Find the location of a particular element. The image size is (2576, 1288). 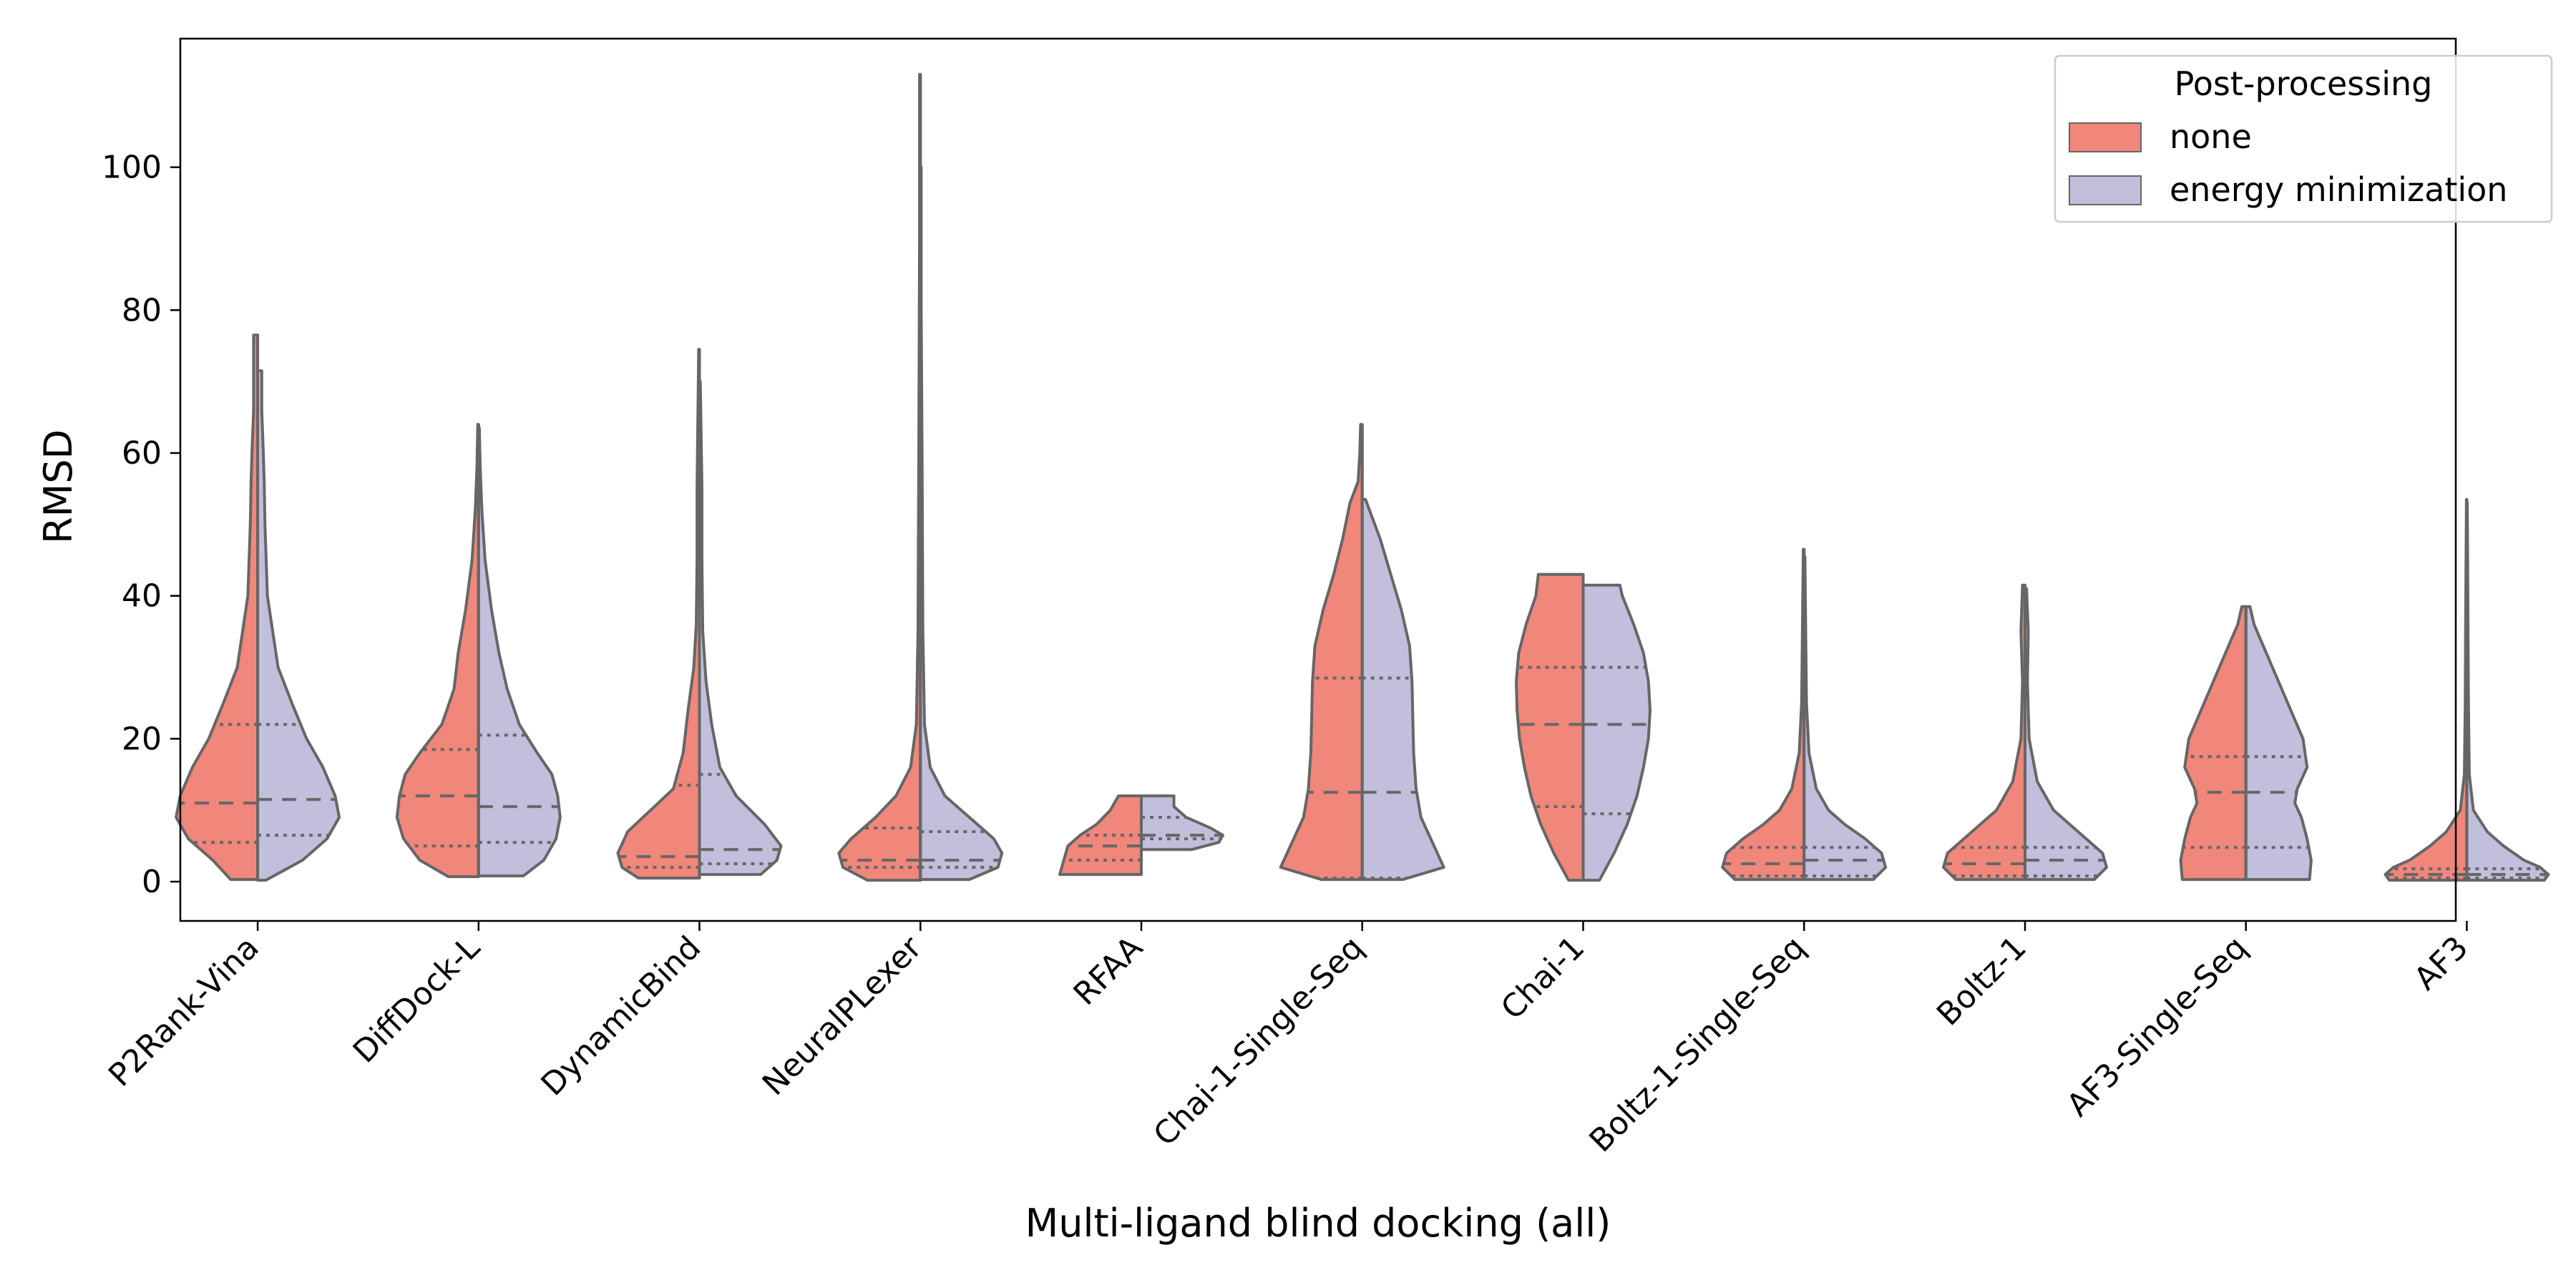

legend-label-energy-minimization: energy minimization is located at coordinates (2338, 189).